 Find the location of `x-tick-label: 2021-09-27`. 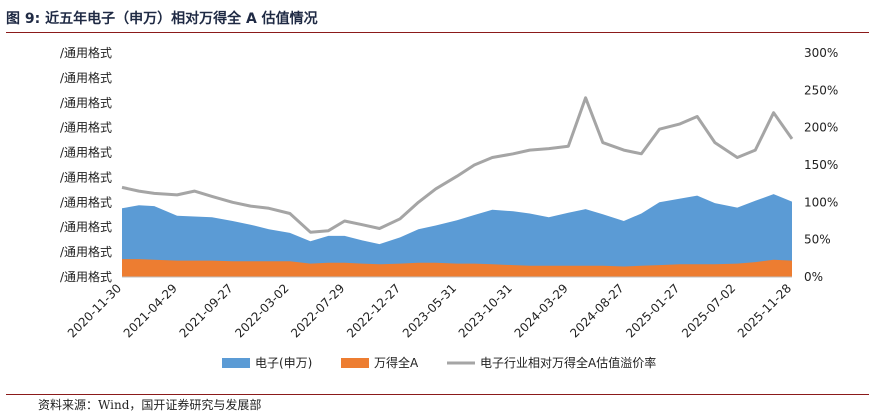

x-tick-label: 2021-09-27 is located at coordinates (206, 310).